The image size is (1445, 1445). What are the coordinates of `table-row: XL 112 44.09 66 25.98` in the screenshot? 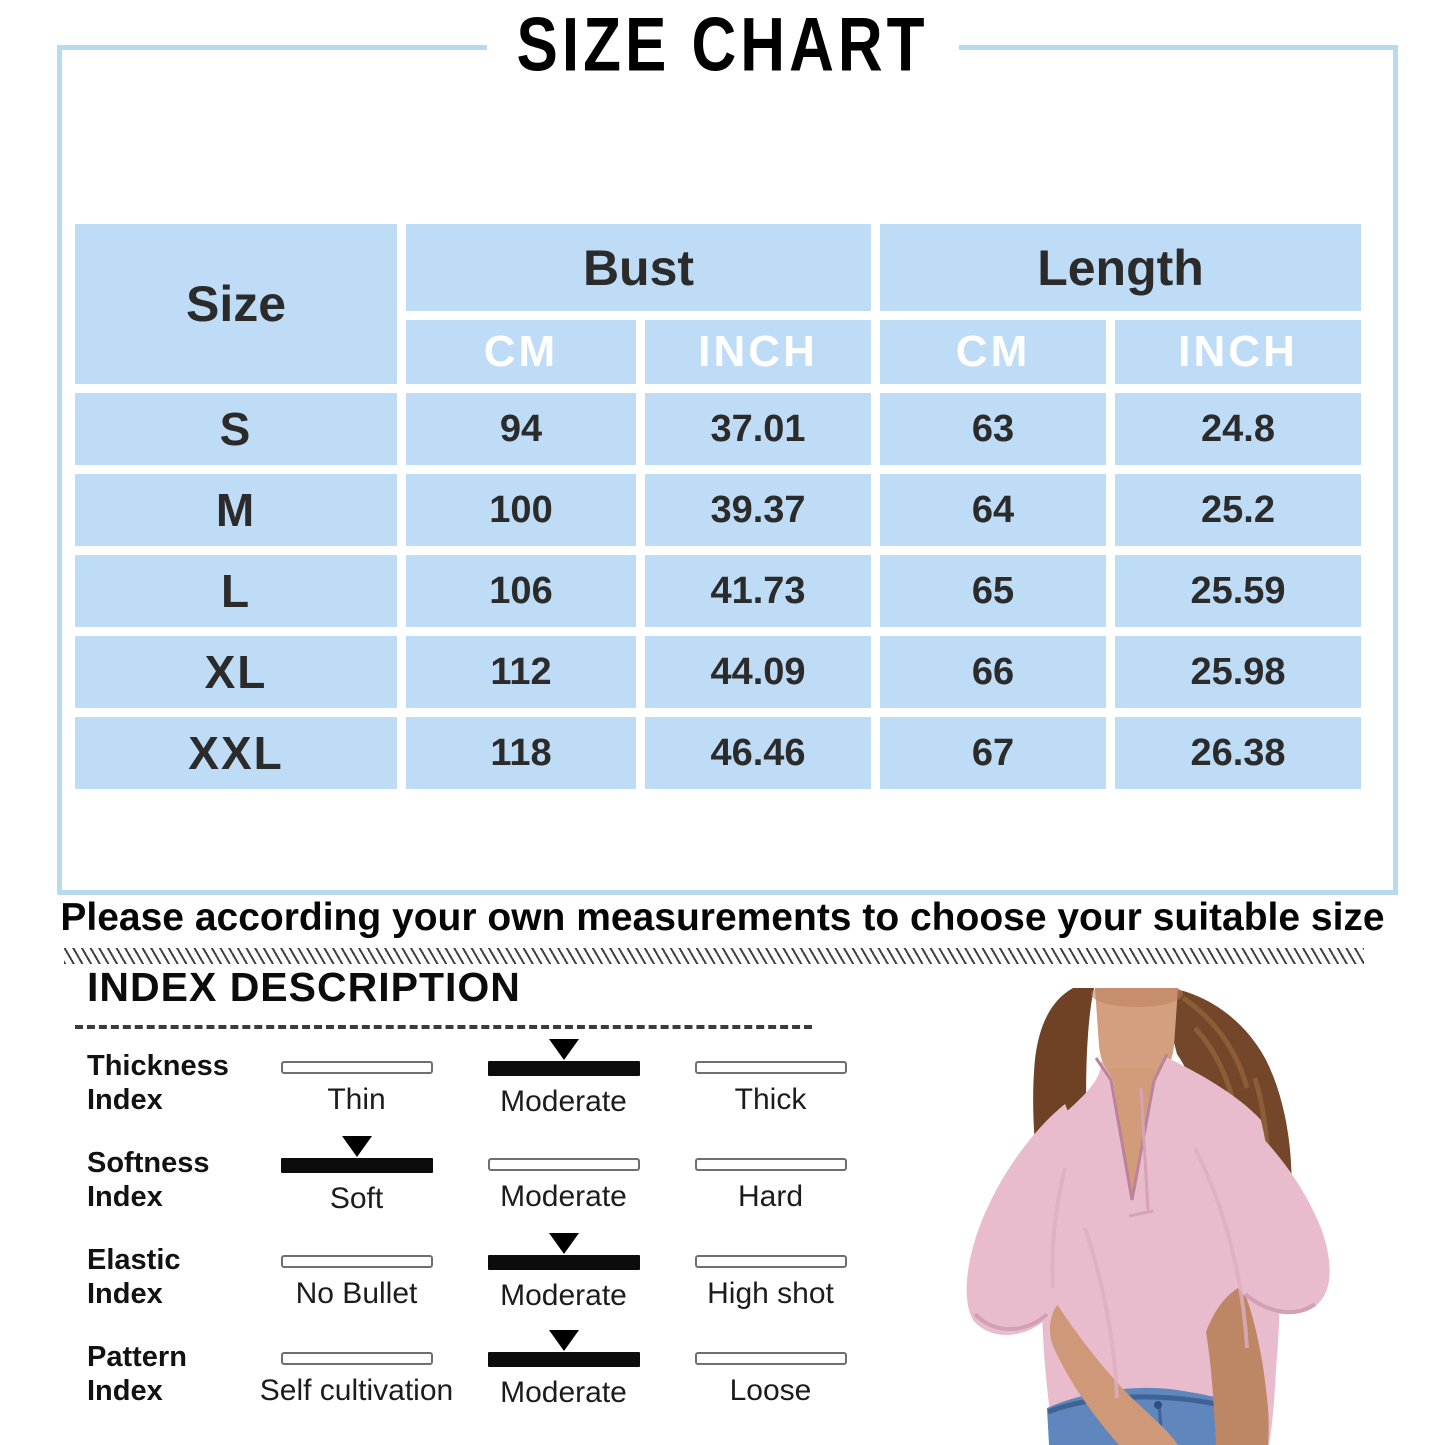 It's located at (718, 672).